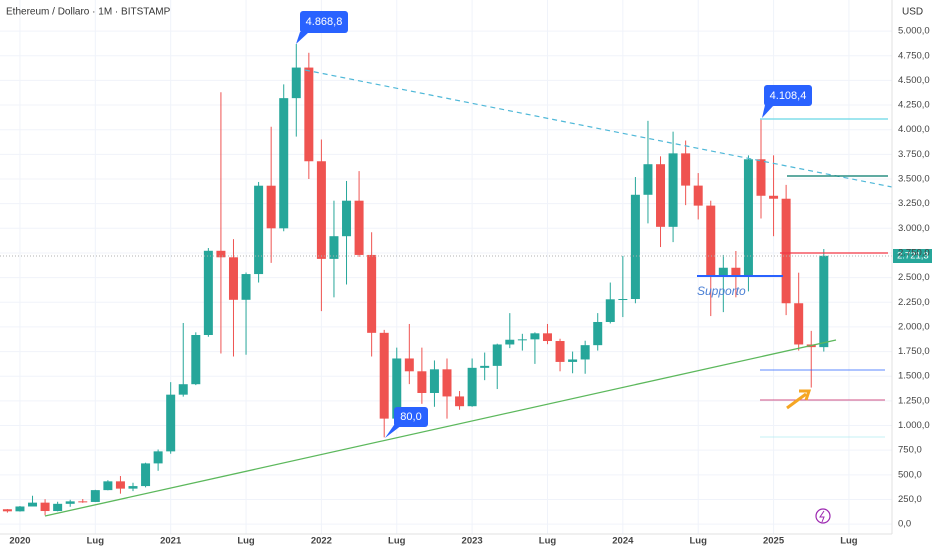 This screenshot has width=932, height=550. I want to click on callout-text: 4.868,8, so click(324, 22).